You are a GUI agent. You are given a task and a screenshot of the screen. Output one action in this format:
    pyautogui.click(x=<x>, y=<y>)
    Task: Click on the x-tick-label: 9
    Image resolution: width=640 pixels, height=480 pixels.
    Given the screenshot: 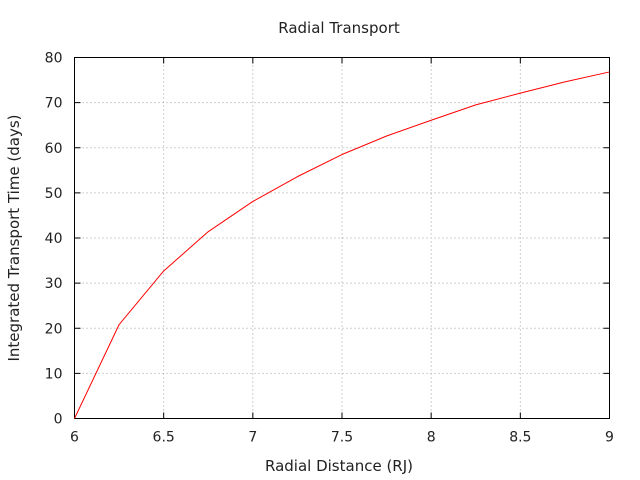 What is the action you would take?
    pyautogui.click(x=609, y=438)
    